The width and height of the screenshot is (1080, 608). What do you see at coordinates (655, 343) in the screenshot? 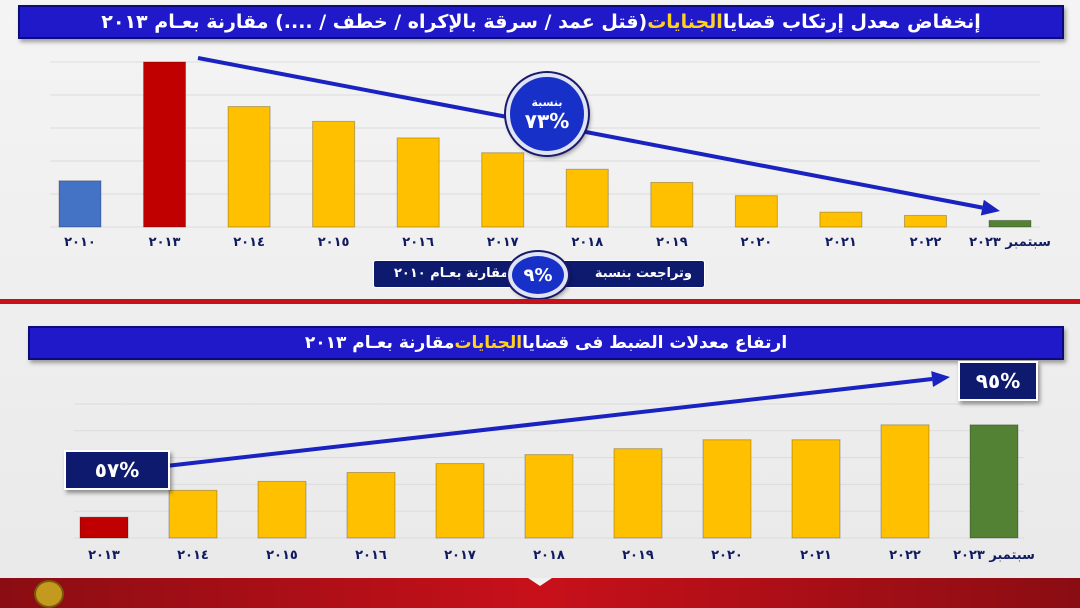
I see `chart2-title-part1: ارتفاع معدلات الضبط فى قضايا` at bounding box center [655, 343].